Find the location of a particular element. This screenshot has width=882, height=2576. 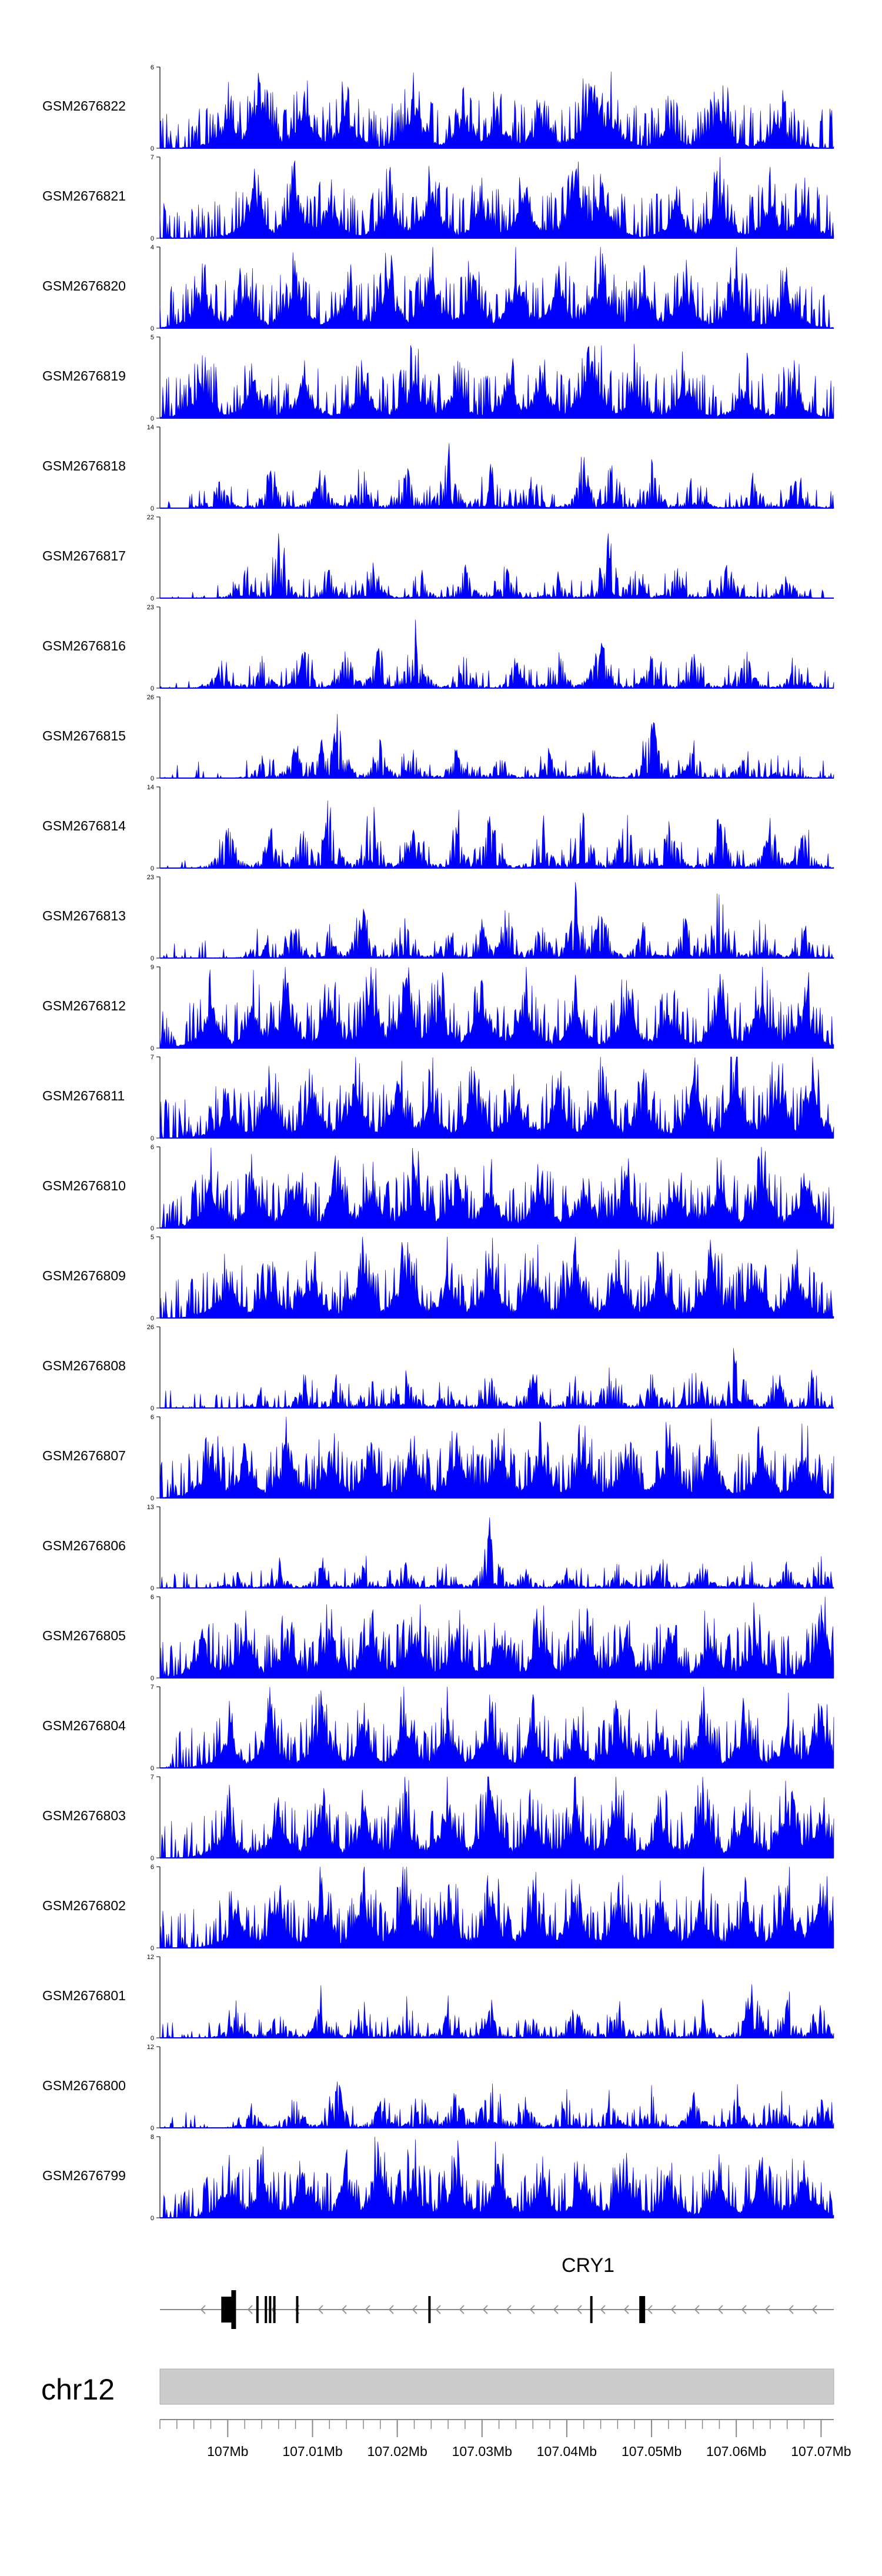

track-GSM2676822: GSM2676822 6 0 is located at coordinates (438, 108).